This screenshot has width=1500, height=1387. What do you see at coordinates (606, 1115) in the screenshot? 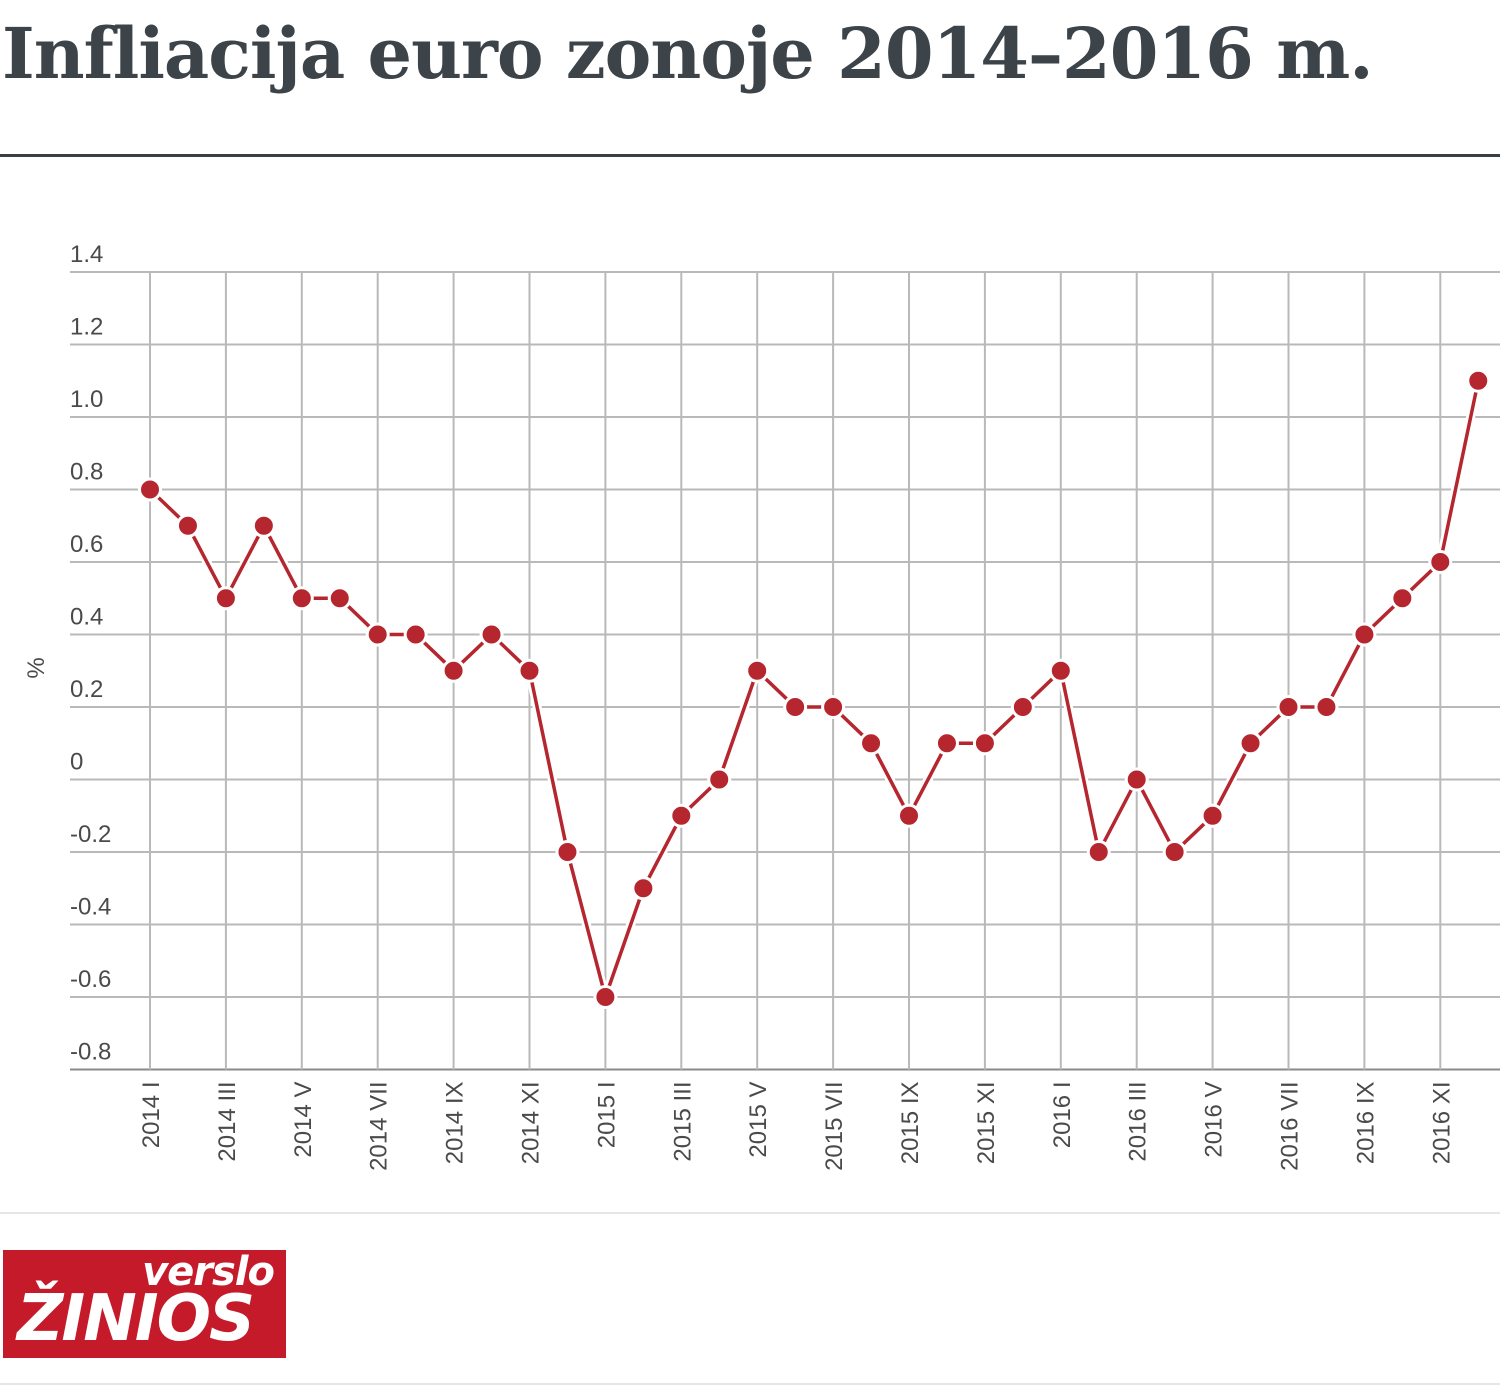
I see `x-tick-label: 2015 I` at bounding box center [606, 1115].